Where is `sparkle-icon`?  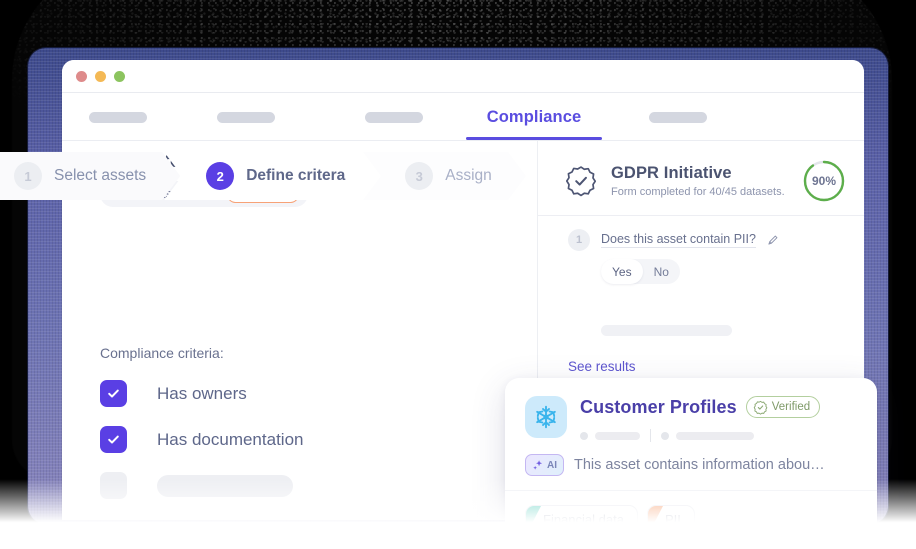
sparkle-icon is located at coordinates (538, 465).